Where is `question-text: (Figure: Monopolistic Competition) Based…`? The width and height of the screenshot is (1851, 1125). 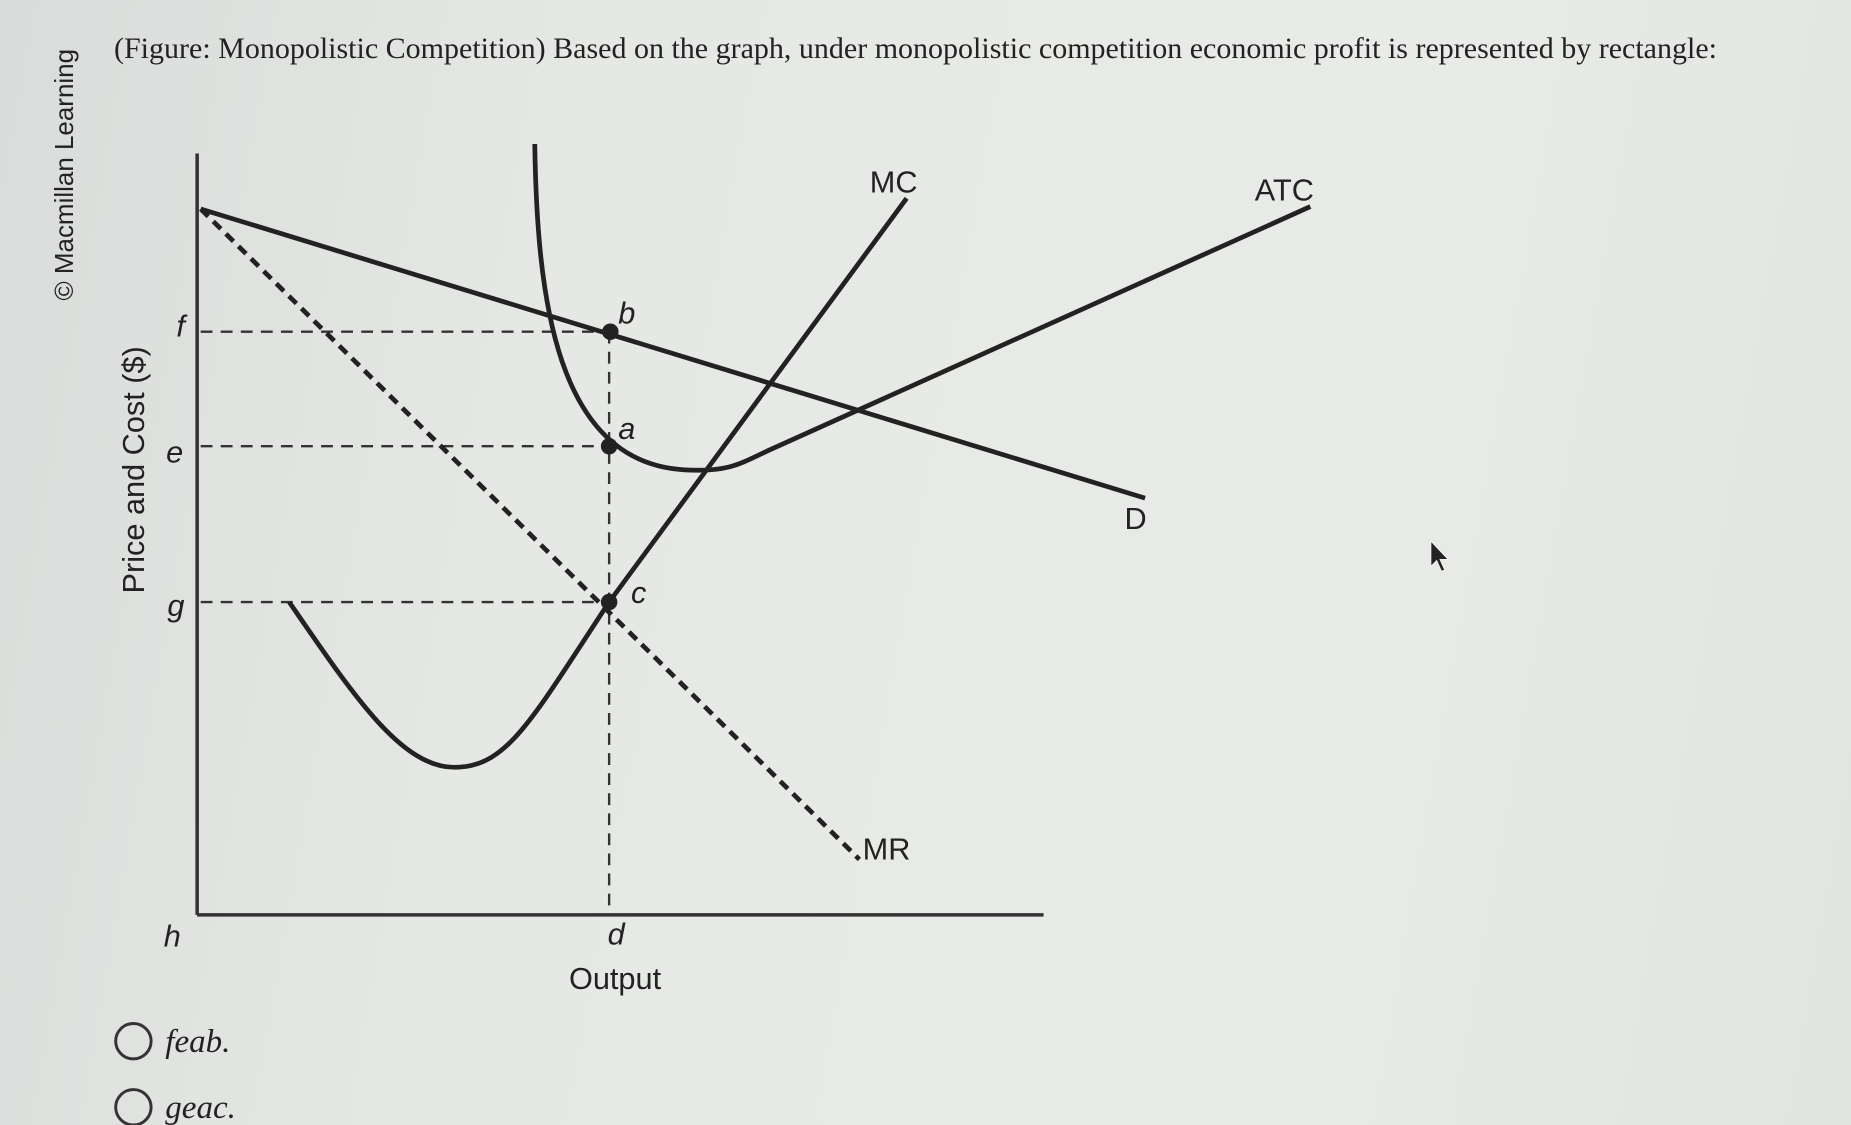 question-text: (Figure: Monopolistic Competition) Based… is located at coordinates (915, 48).